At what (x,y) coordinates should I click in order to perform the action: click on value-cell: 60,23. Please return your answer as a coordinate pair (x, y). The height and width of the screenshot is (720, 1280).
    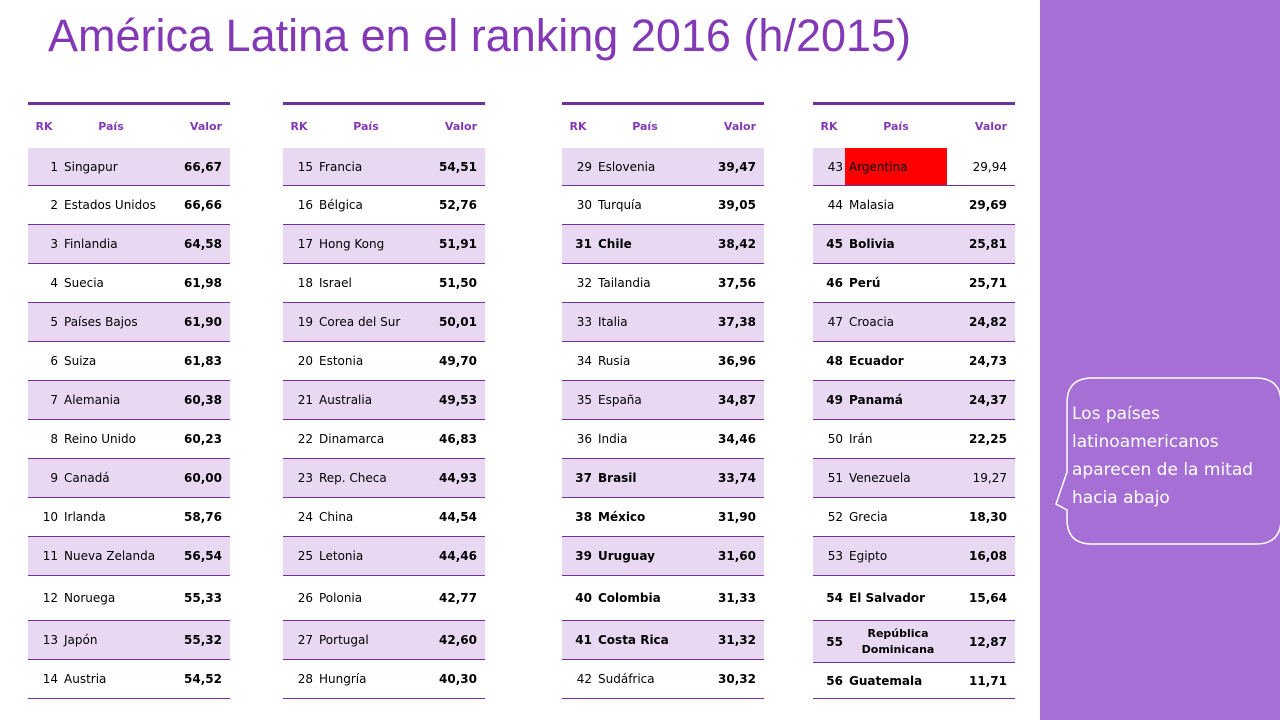
    Looking at the image, I should click on (203, 439).